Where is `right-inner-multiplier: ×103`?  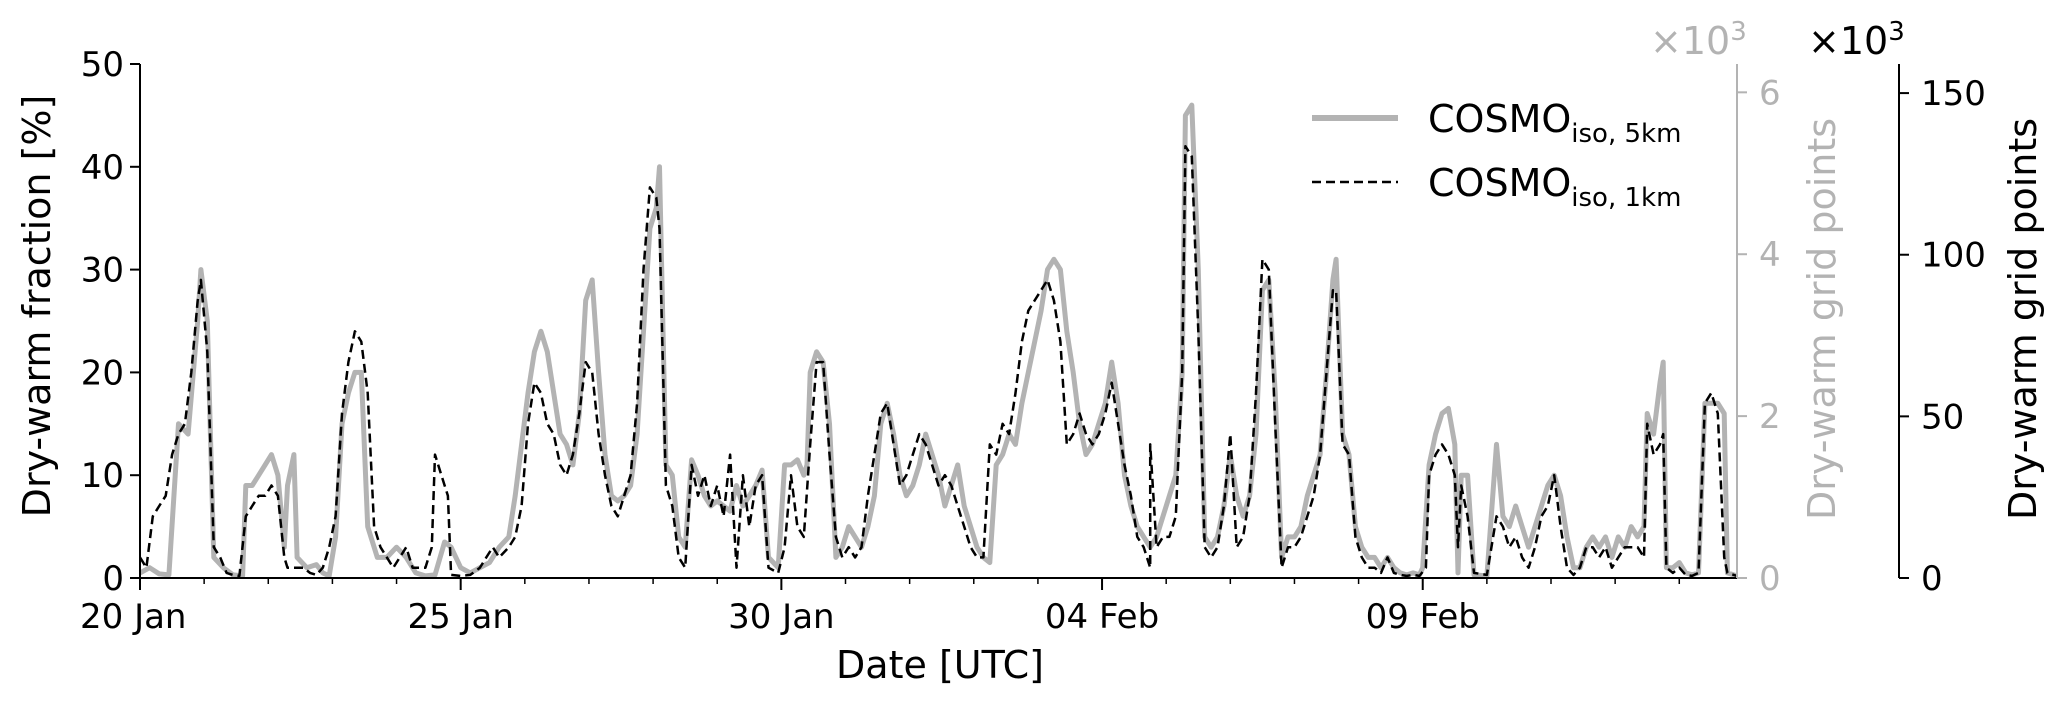
right-inner-multiplier: ×103 is located at coordinates (1698, 40).